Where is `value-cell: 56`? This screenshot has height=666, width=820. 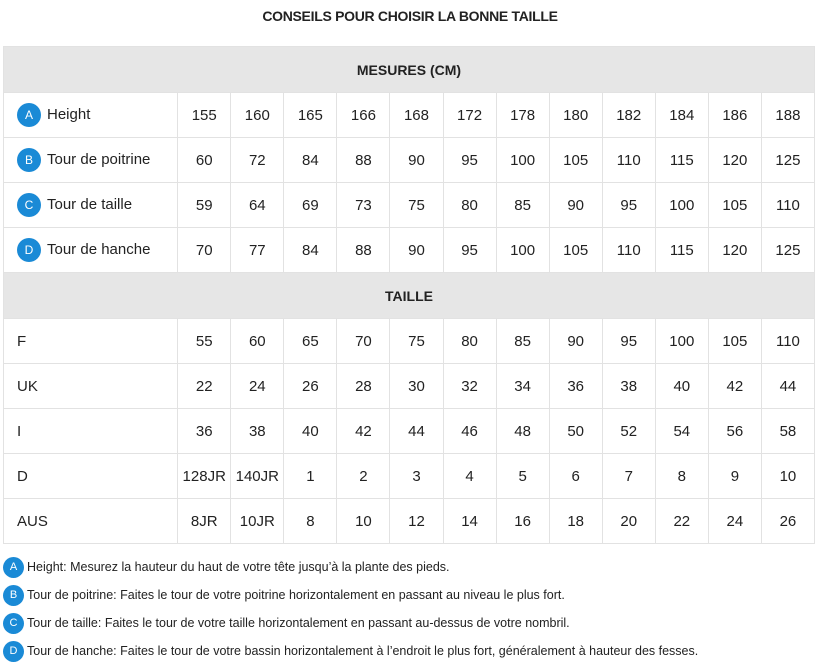 value-cell: 56 is located at coordinates (734, 431).